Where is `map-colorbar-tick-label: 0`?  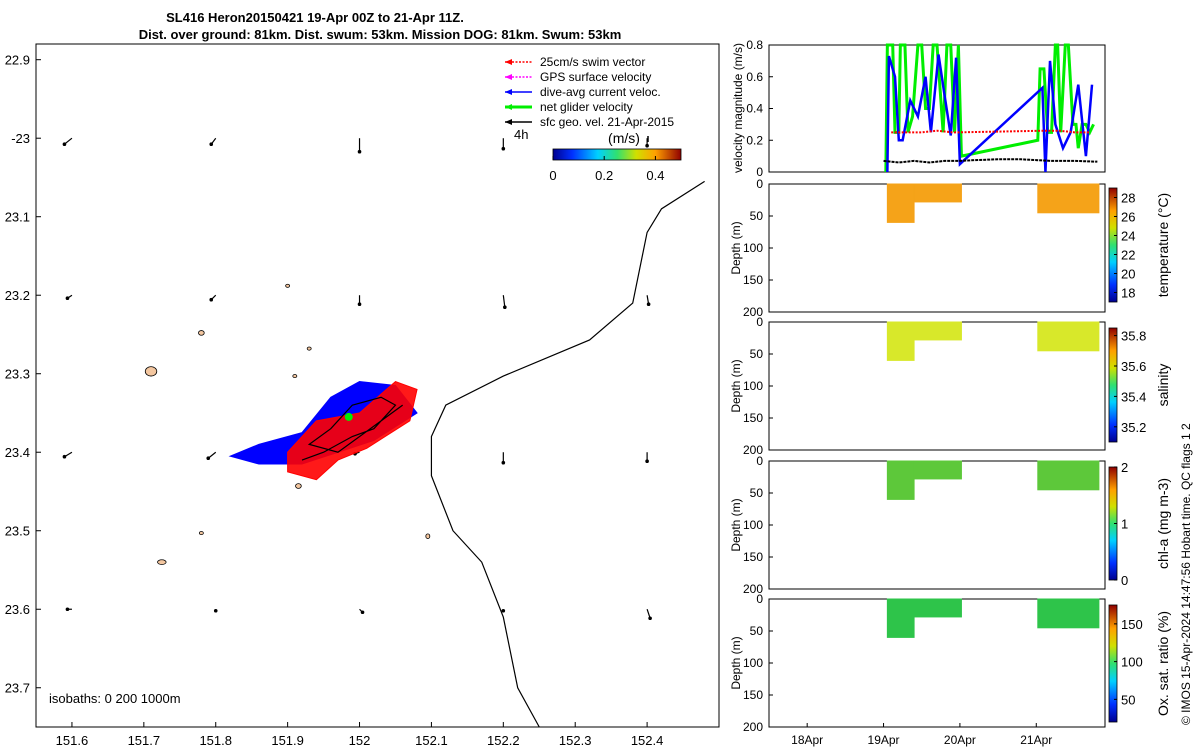
map-colorbar-tick-label: 0 is located at coordinates (552, 175).